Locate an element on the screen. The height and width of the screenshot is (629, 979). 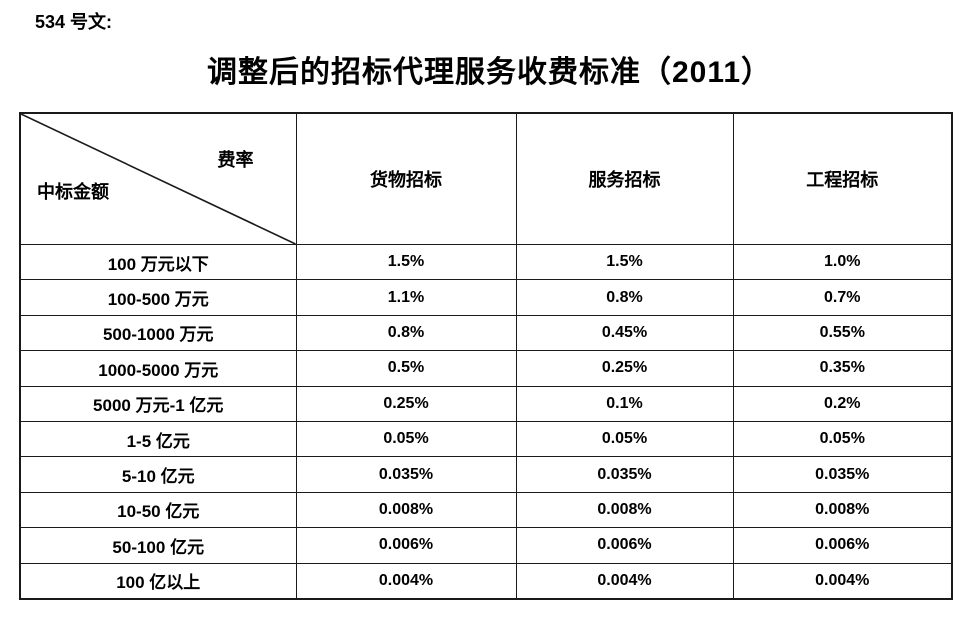
table-row: 10-50 亿元 0.008% 0.008% 0.008% is located at coordinates (486, 510).